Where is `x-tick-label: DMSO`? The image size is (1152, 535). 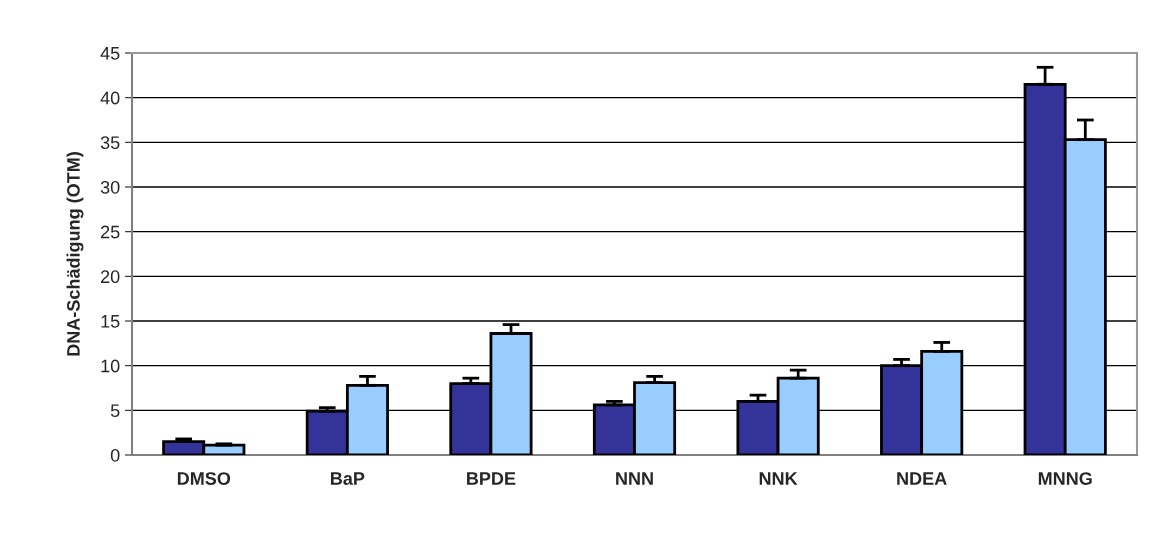 x-tick-label: DMSO is located at coordinates (204, 478).